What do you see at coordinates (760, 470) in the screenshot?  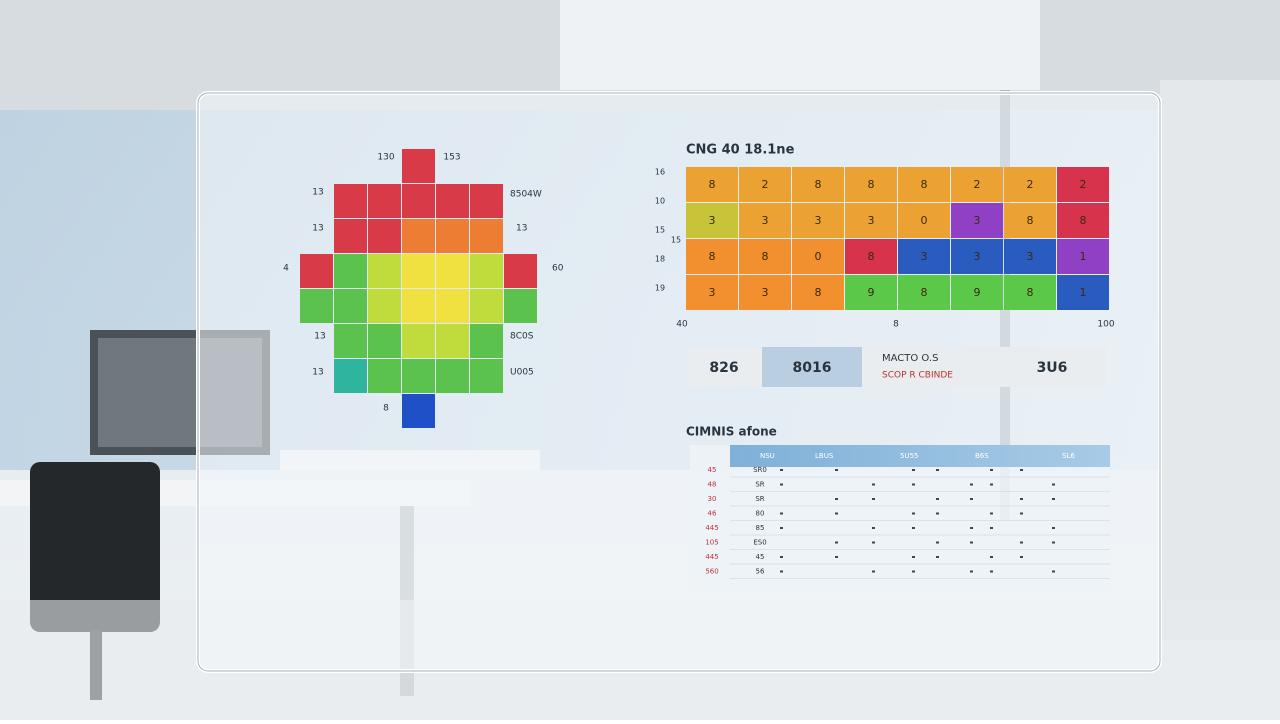 I see `row-code: SR0` at bounding box center [760, 470].